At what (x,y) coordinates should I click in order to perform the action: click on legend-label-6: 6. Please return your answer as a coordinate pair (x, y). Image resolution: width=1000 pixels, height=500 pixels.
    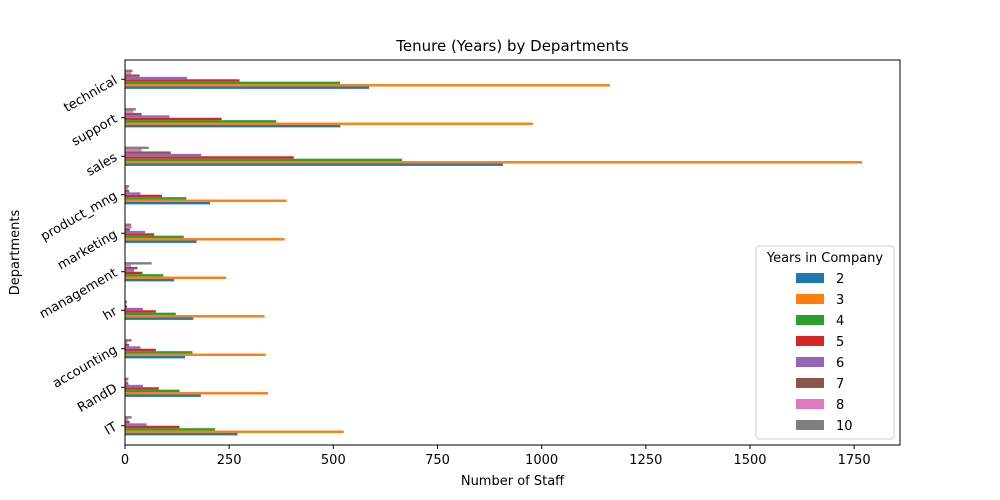
    Looking at the image, I should click on (840, 363).